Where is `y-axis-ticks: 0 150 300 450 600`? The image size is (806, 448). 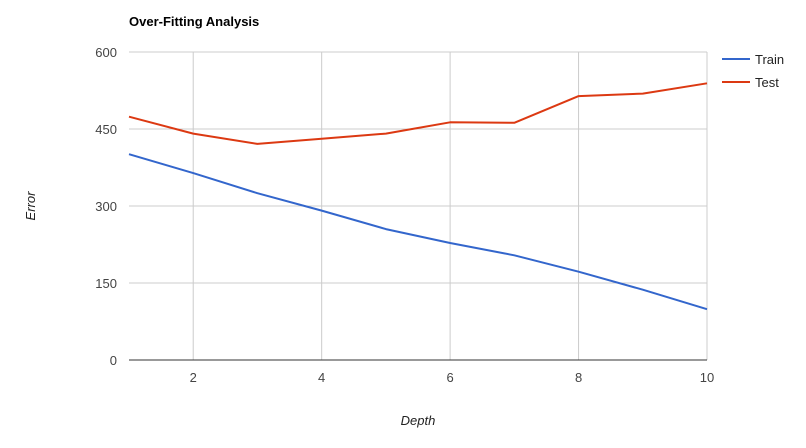
y-axis-ticks: 0 150 300 450 600 is located at coordinates (106, 206).